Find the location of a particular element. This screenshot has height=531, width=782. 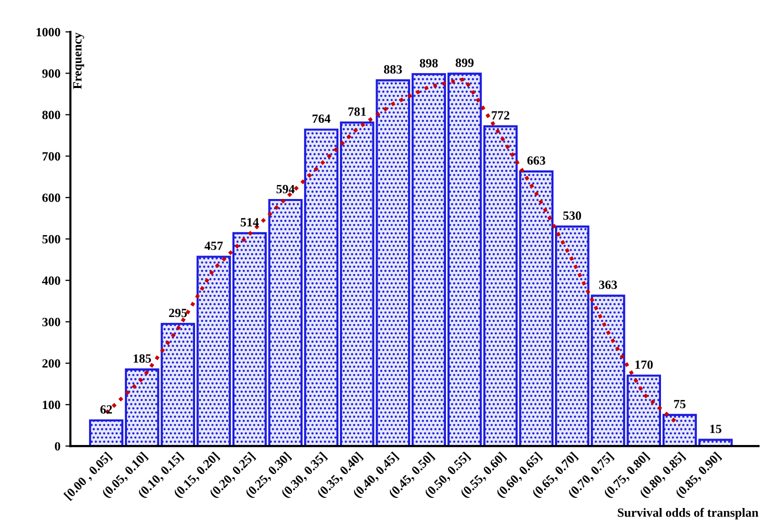

y-tick-label: 600 is located at coordinates (51, 198).